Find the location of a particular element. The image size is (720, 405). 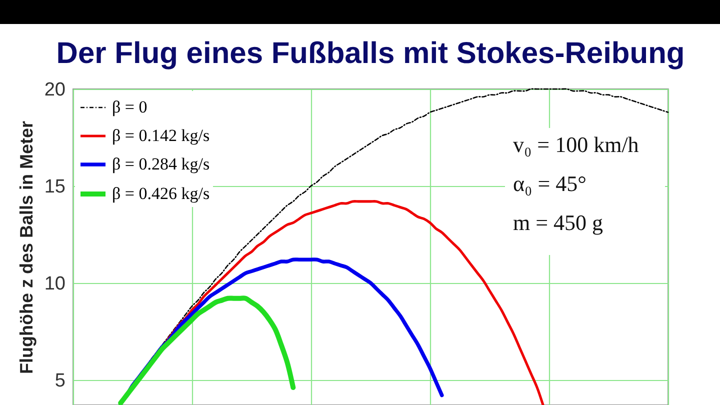

y-tick-label: 5 is located at coordinates (60, 381).